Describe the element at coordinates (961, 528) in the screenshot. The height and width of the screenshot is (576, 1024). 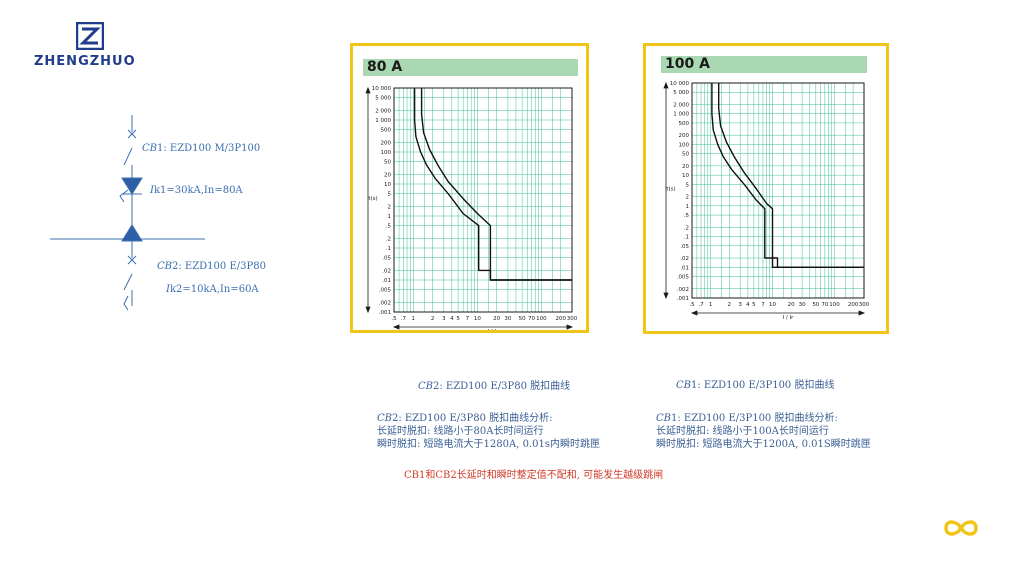
I see `infinity-icon` at that location.